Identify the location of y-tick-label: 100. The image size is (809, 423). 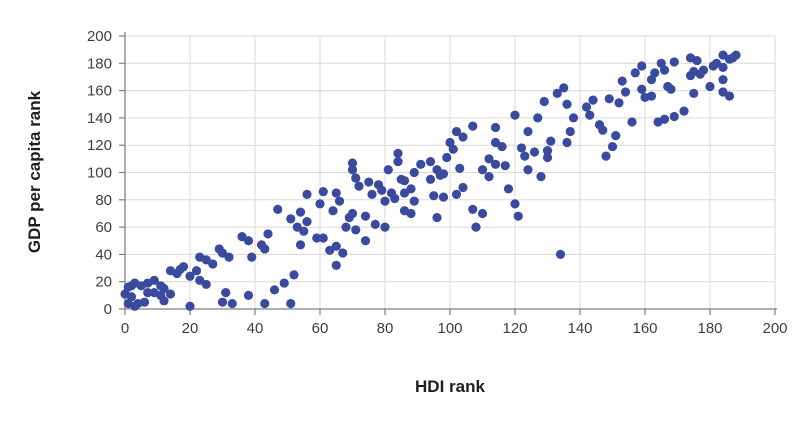
(99, 173).